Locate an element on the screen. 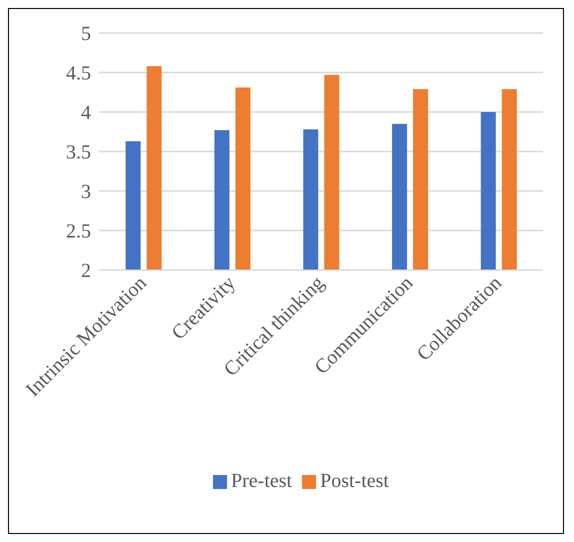  y-tick-label: 5 is located at coordinates (86, 34).